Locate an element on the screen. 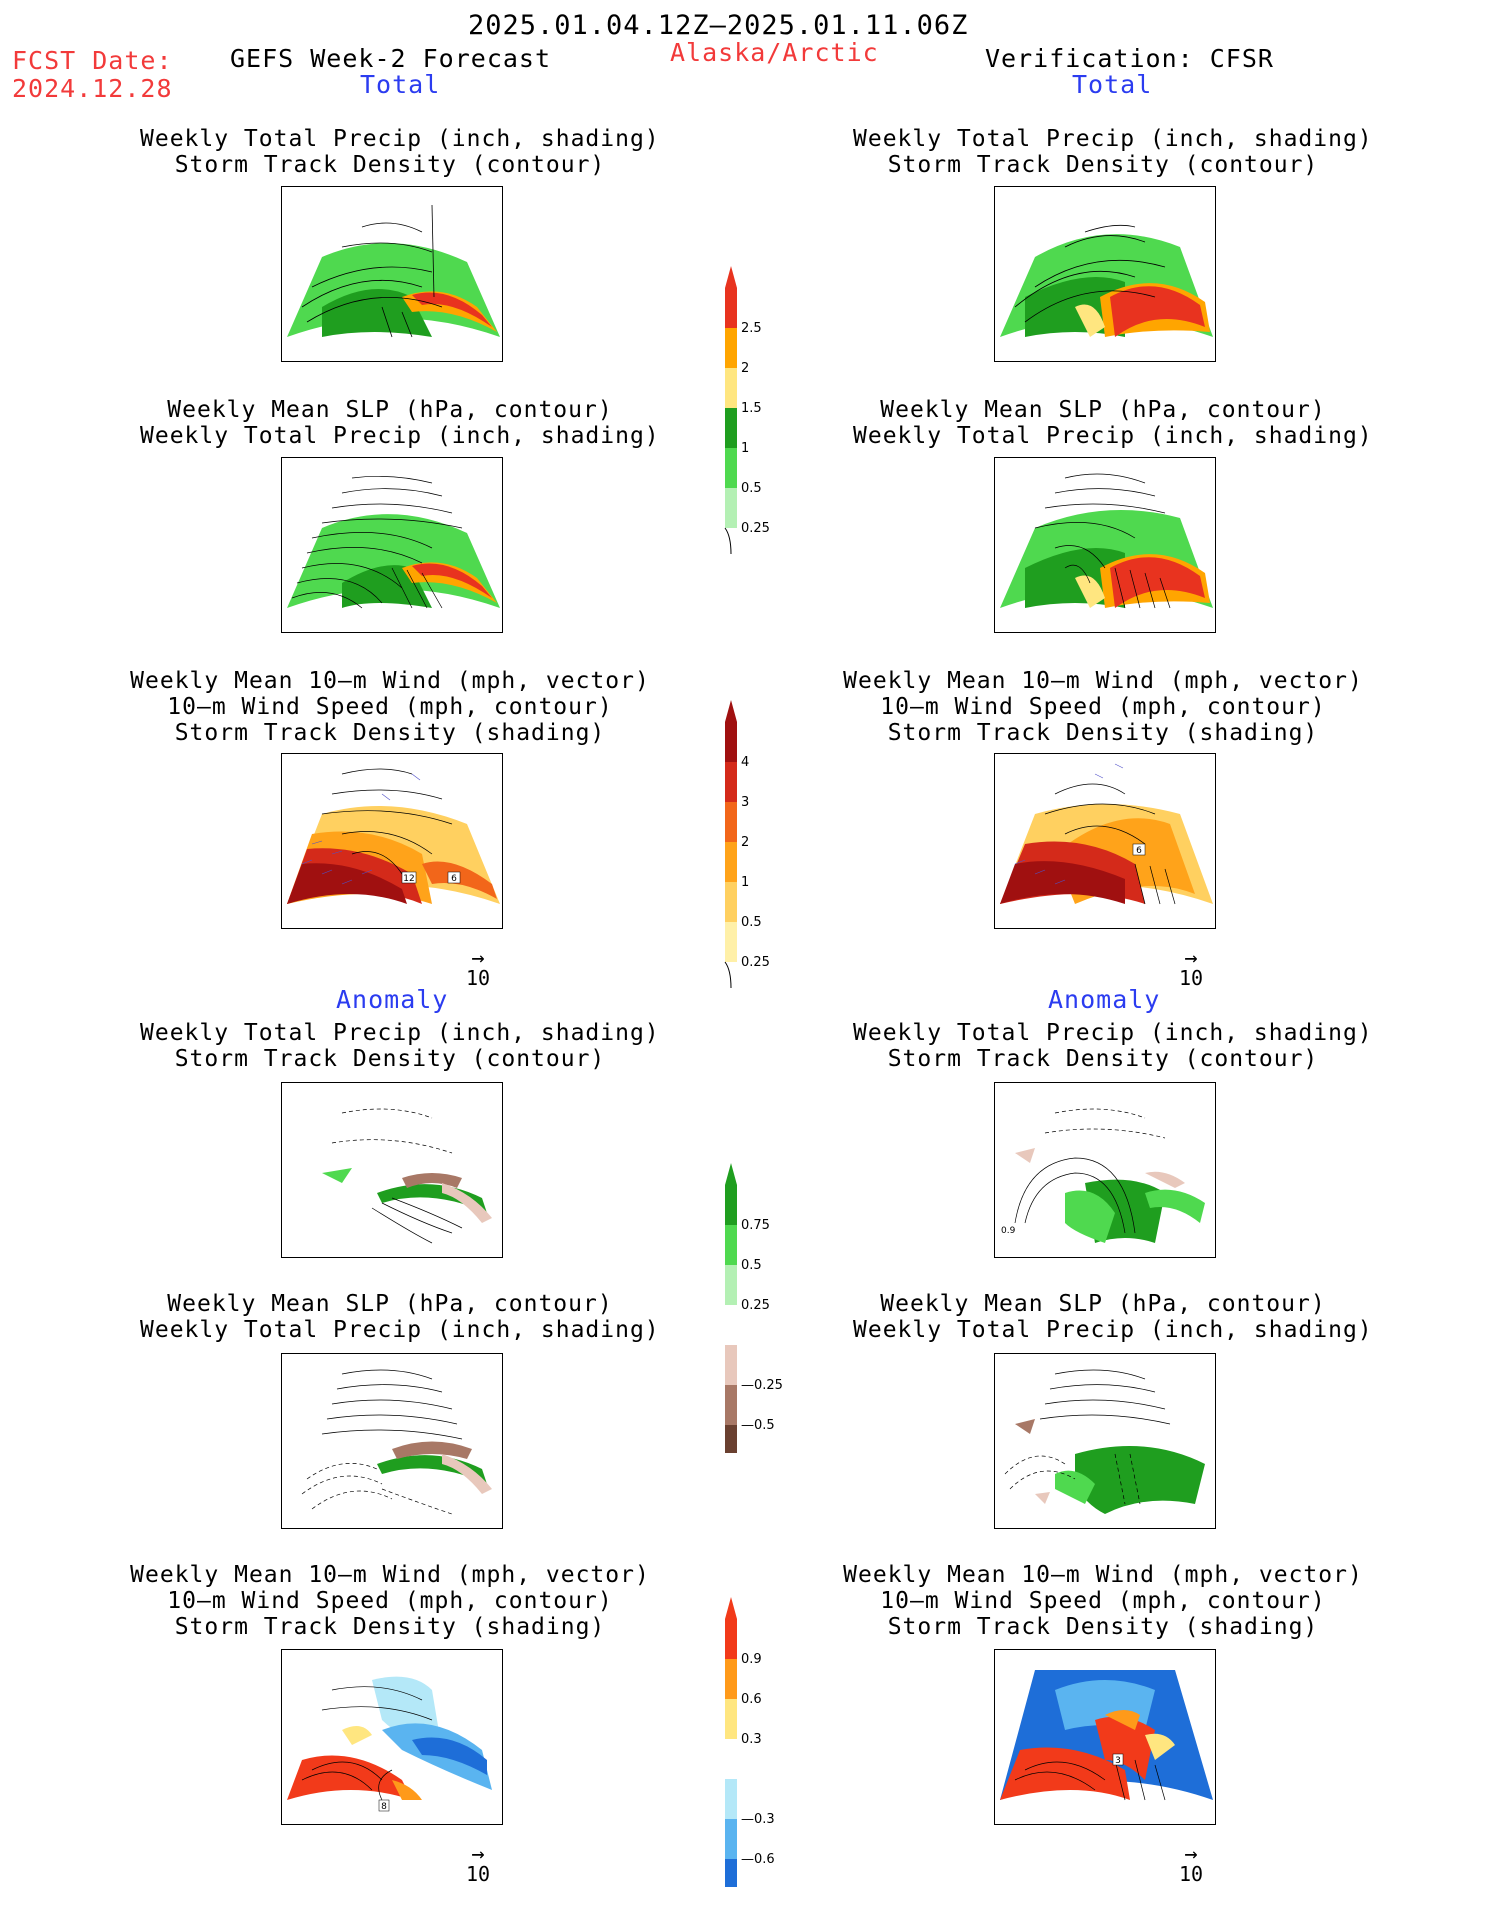 The image size is (1487, 1925). contour-label: 12 is located at coordinates (408, 879).